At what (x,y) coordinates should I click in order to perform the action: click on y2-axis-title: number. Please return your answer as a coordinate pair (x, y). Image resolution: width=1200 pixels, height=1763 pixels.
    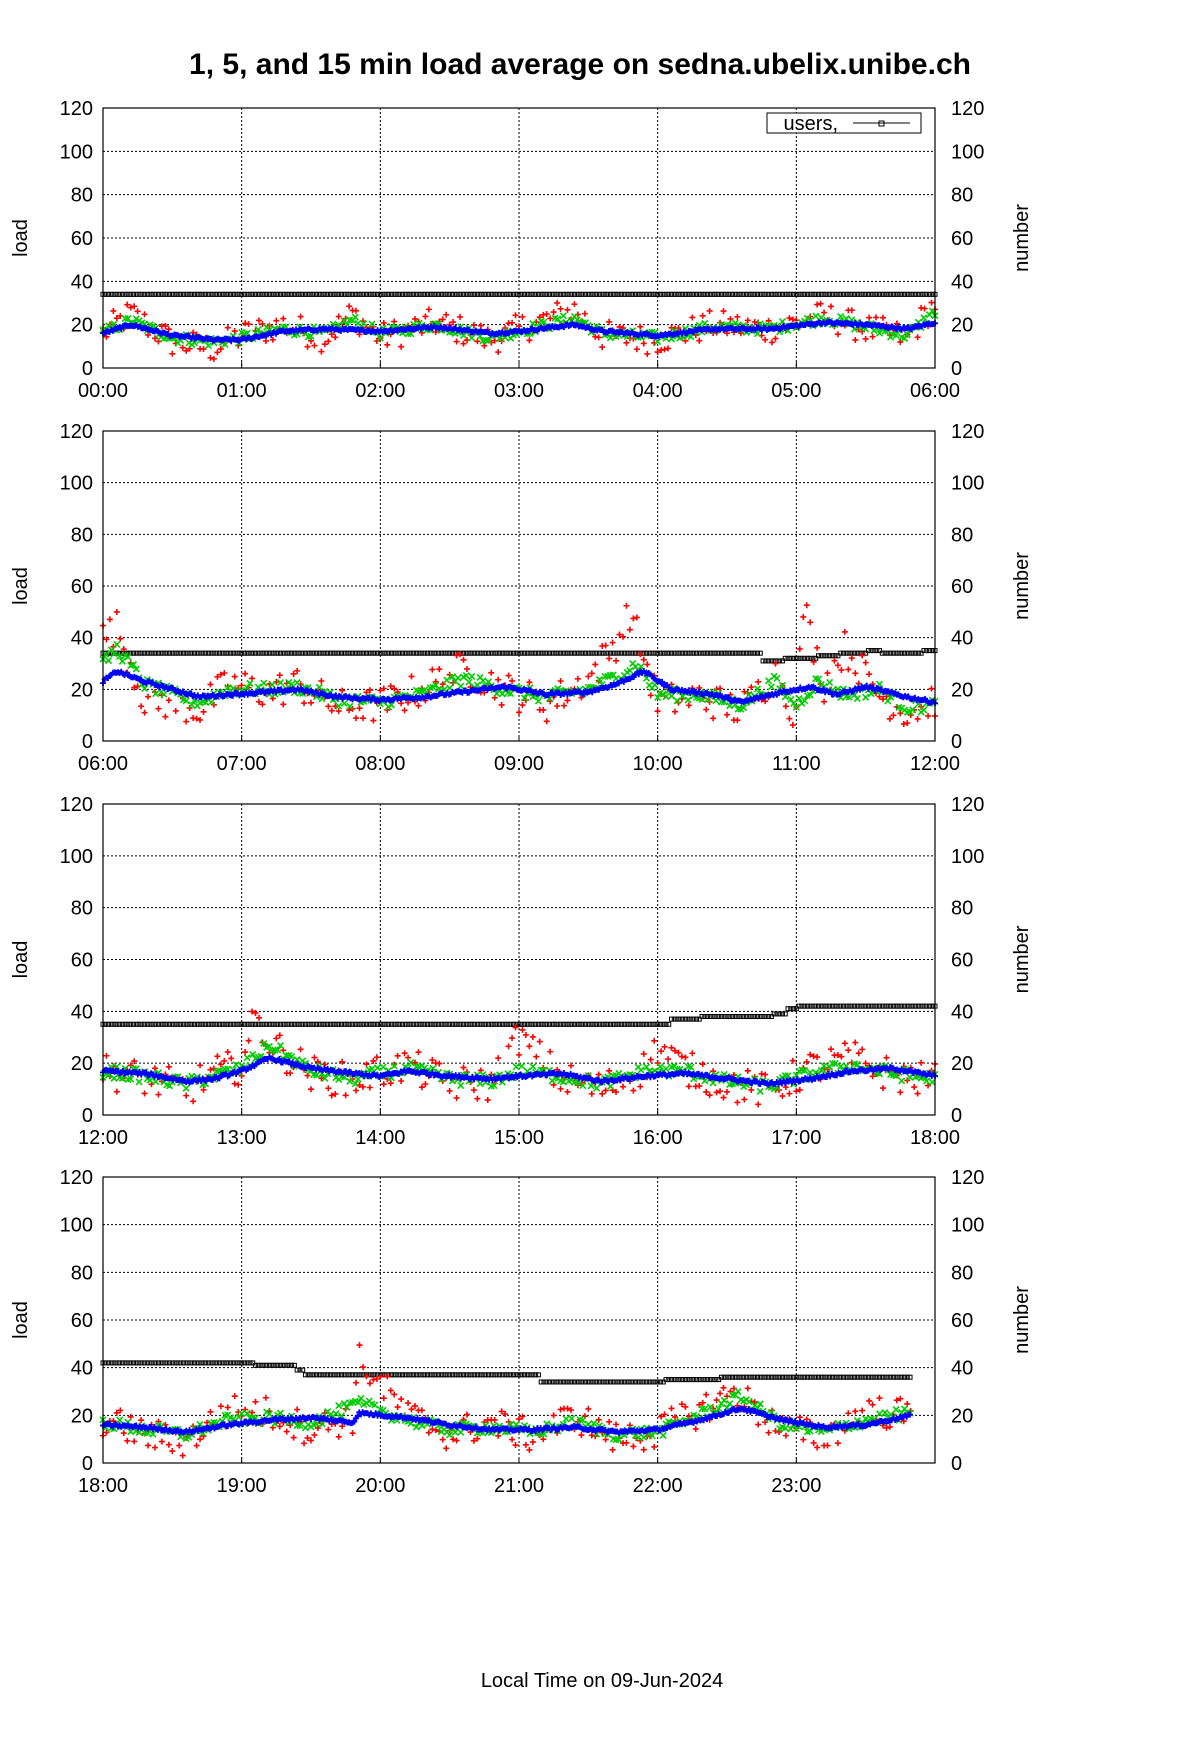
    Looking at the image, I should click on (1022, 1320).